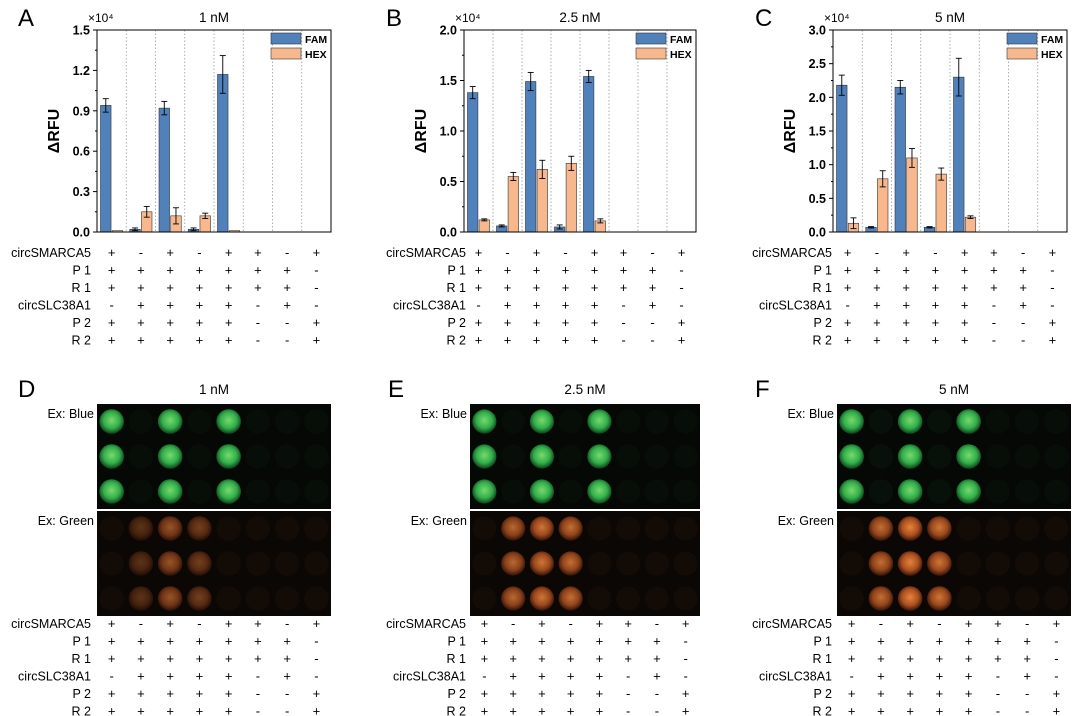 The image size is (1080, 716). Describe the element at coordinates (51, 624) in the screenshot. I see `matrix-row-label: circSMARCA5` at that location.